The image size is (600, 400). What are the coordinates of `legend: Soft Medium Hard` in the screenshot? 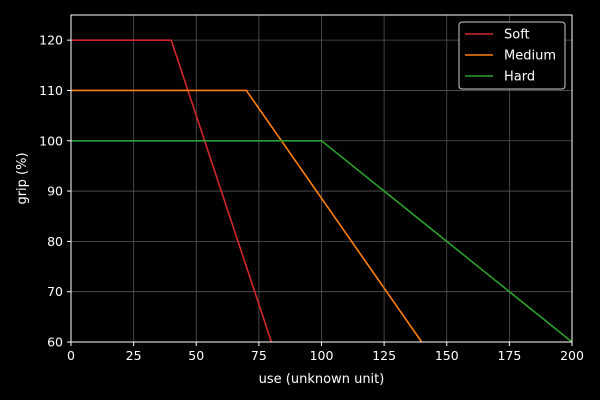 It's located at (512, 55).